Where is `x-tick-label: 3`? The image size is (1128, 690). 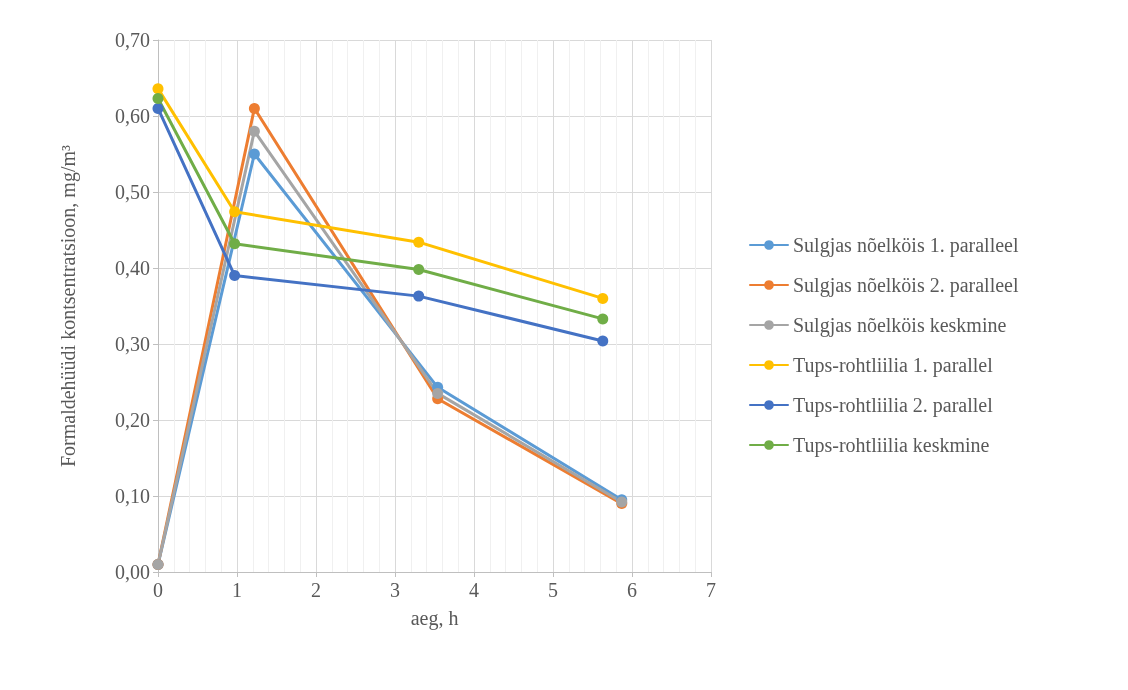
x-tick-label: 3 is located at coordinates (395, 590).